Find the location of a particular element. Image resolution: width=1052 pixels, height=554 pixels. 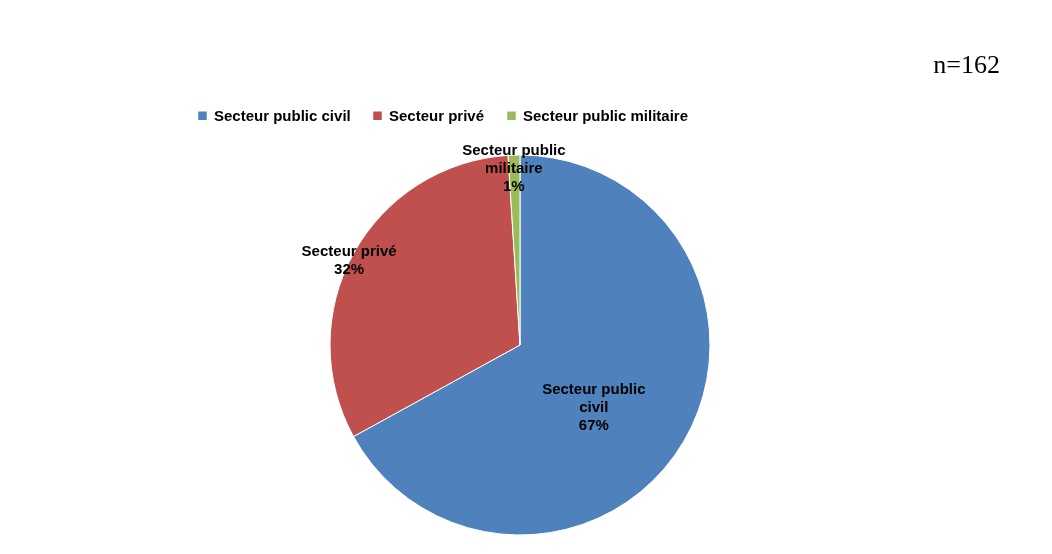

legend-label: Secteur public civil is located at coordinates (282, 115).